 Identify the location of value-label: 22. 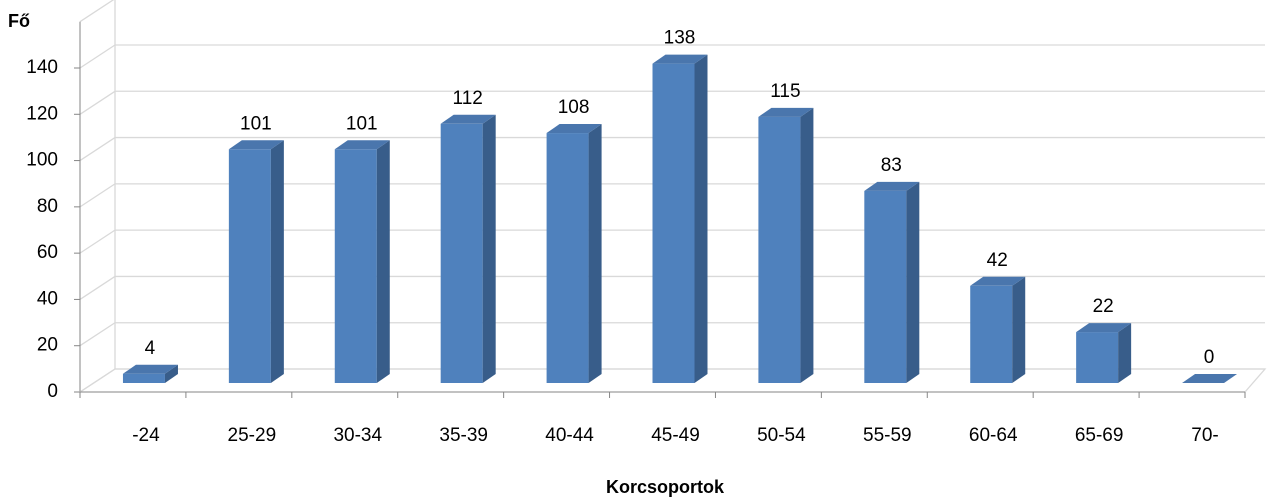
(1103, 306).